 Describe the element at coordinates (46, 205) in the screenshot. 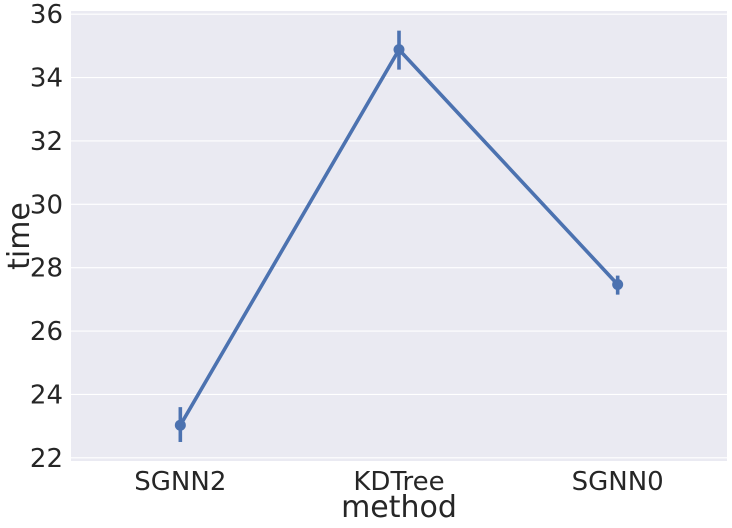

I see `y-tick-label: 30` at that location.